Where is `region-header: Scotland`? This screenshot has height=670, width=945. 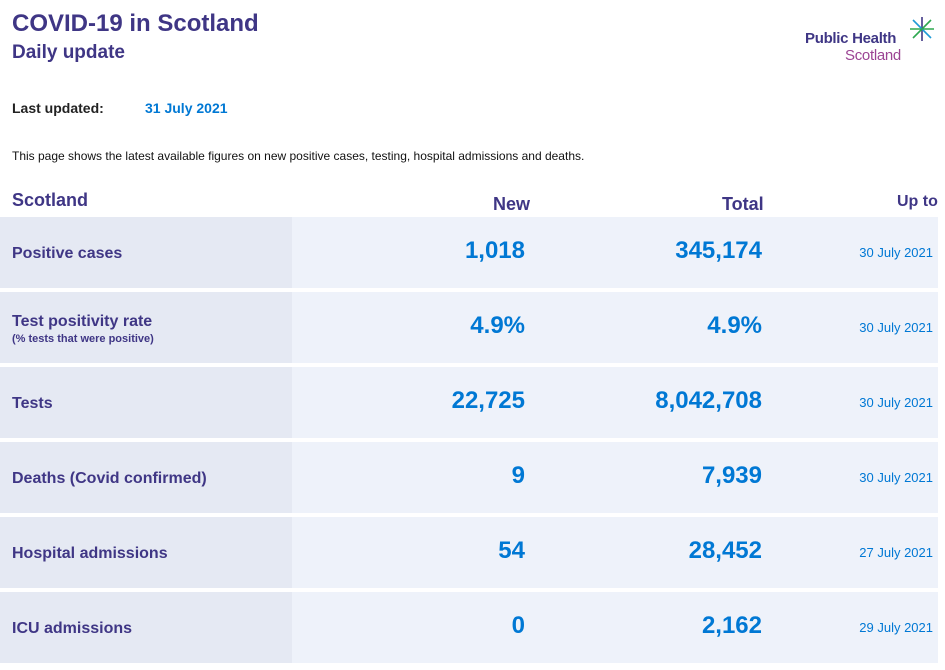
region-header: Scotland is located at coordinates (50, 200).